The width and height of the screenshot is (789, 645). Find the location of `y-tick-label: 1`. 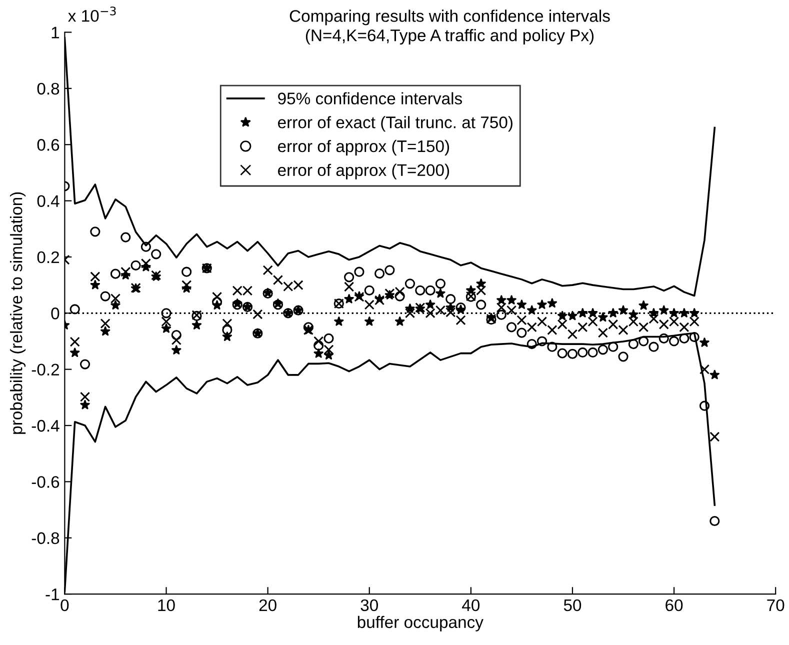

y-tick-label: 1 is located at coordinates (56, 32).